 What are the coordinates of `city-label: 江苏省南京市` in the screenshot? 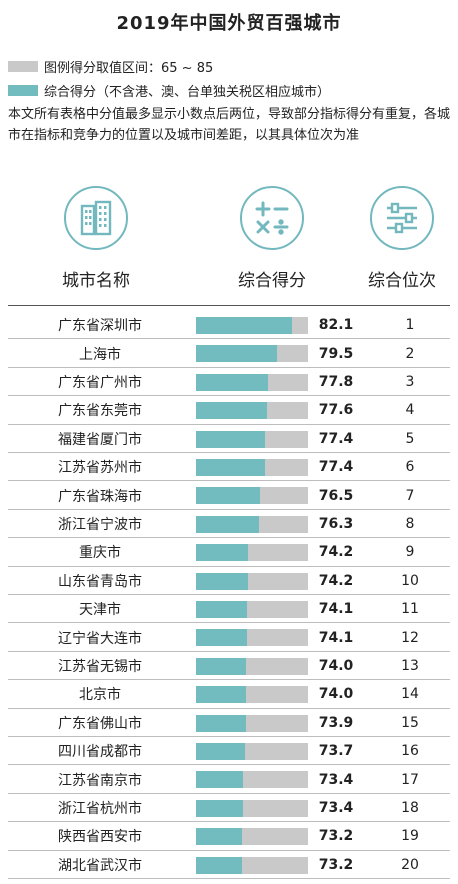 It's located at (100, 780).